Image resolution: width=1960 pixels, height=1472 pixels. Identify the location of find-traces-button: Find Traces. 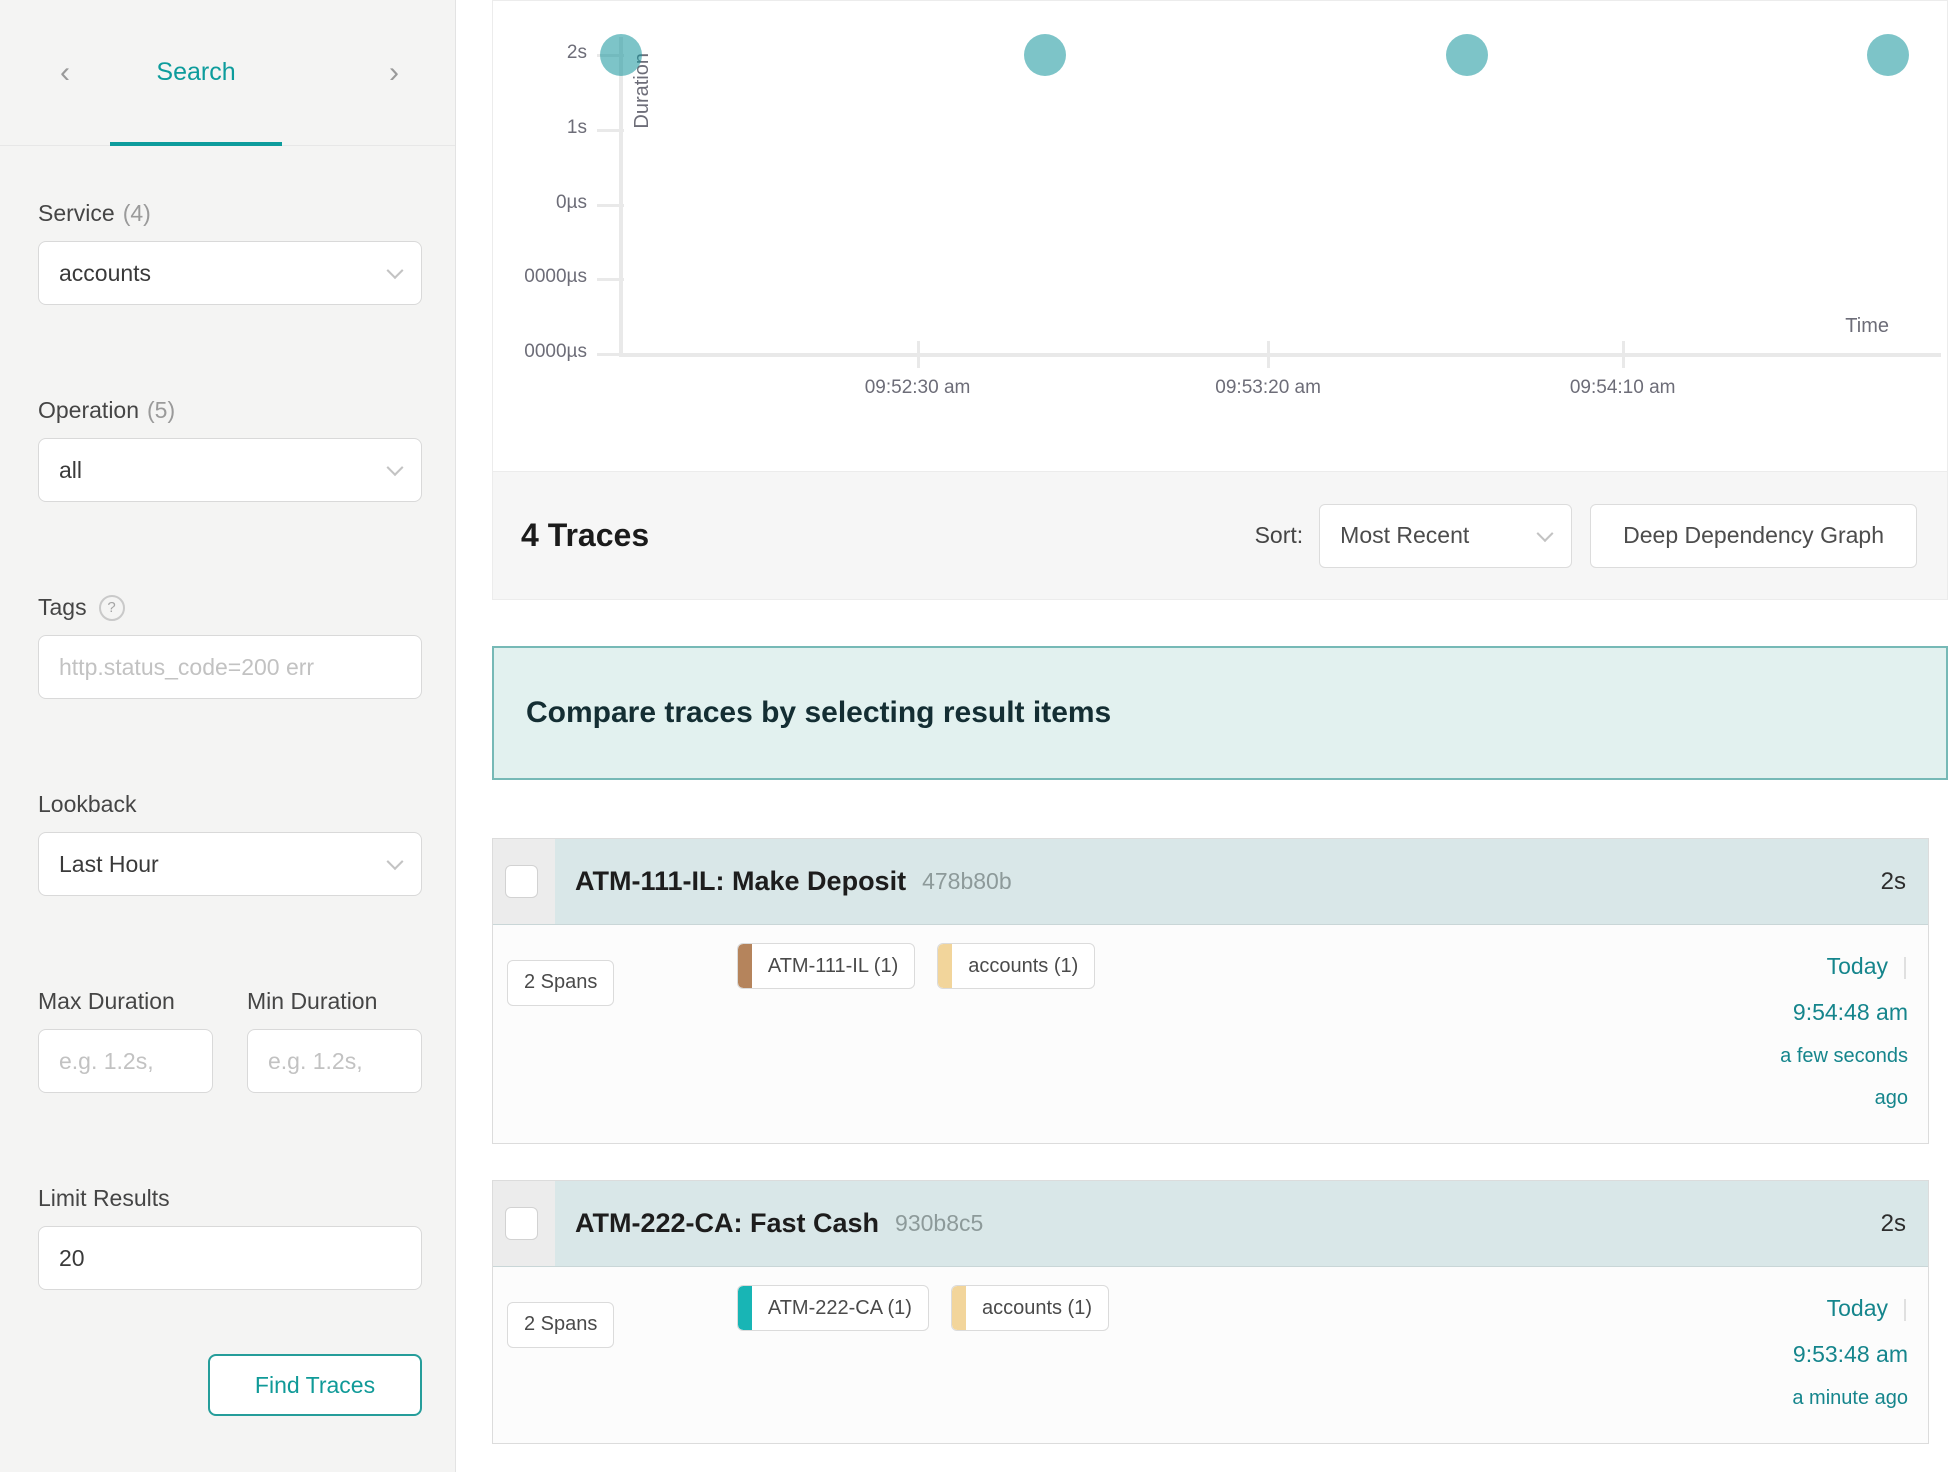
(315, 1385).